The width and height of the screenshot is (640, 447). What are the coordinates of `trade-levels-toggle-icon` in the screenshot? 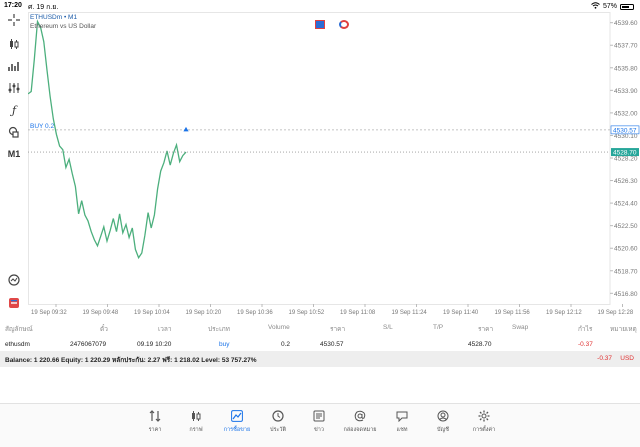 It's located at (320, 24).